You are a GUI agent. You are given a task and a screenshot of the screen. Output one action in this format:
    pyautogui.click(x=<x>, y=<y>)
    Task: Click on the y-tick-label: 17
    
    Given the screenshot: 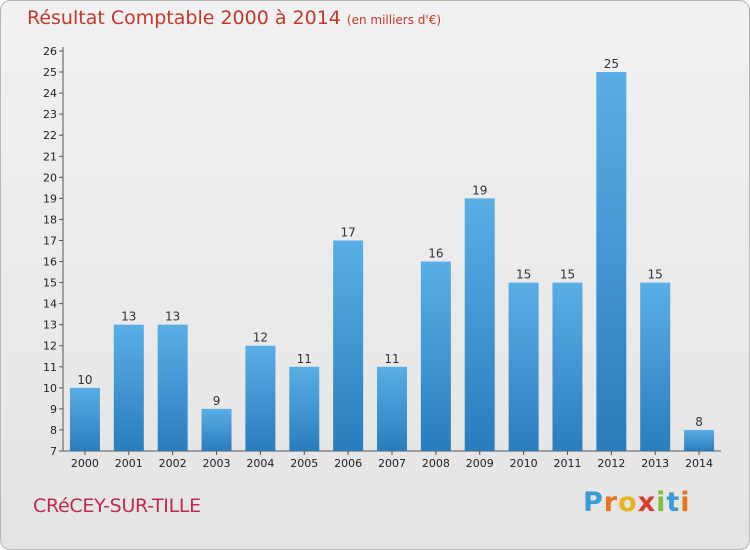 What is the action you would take?
    pyautogui.click(x=50, y=240)
    